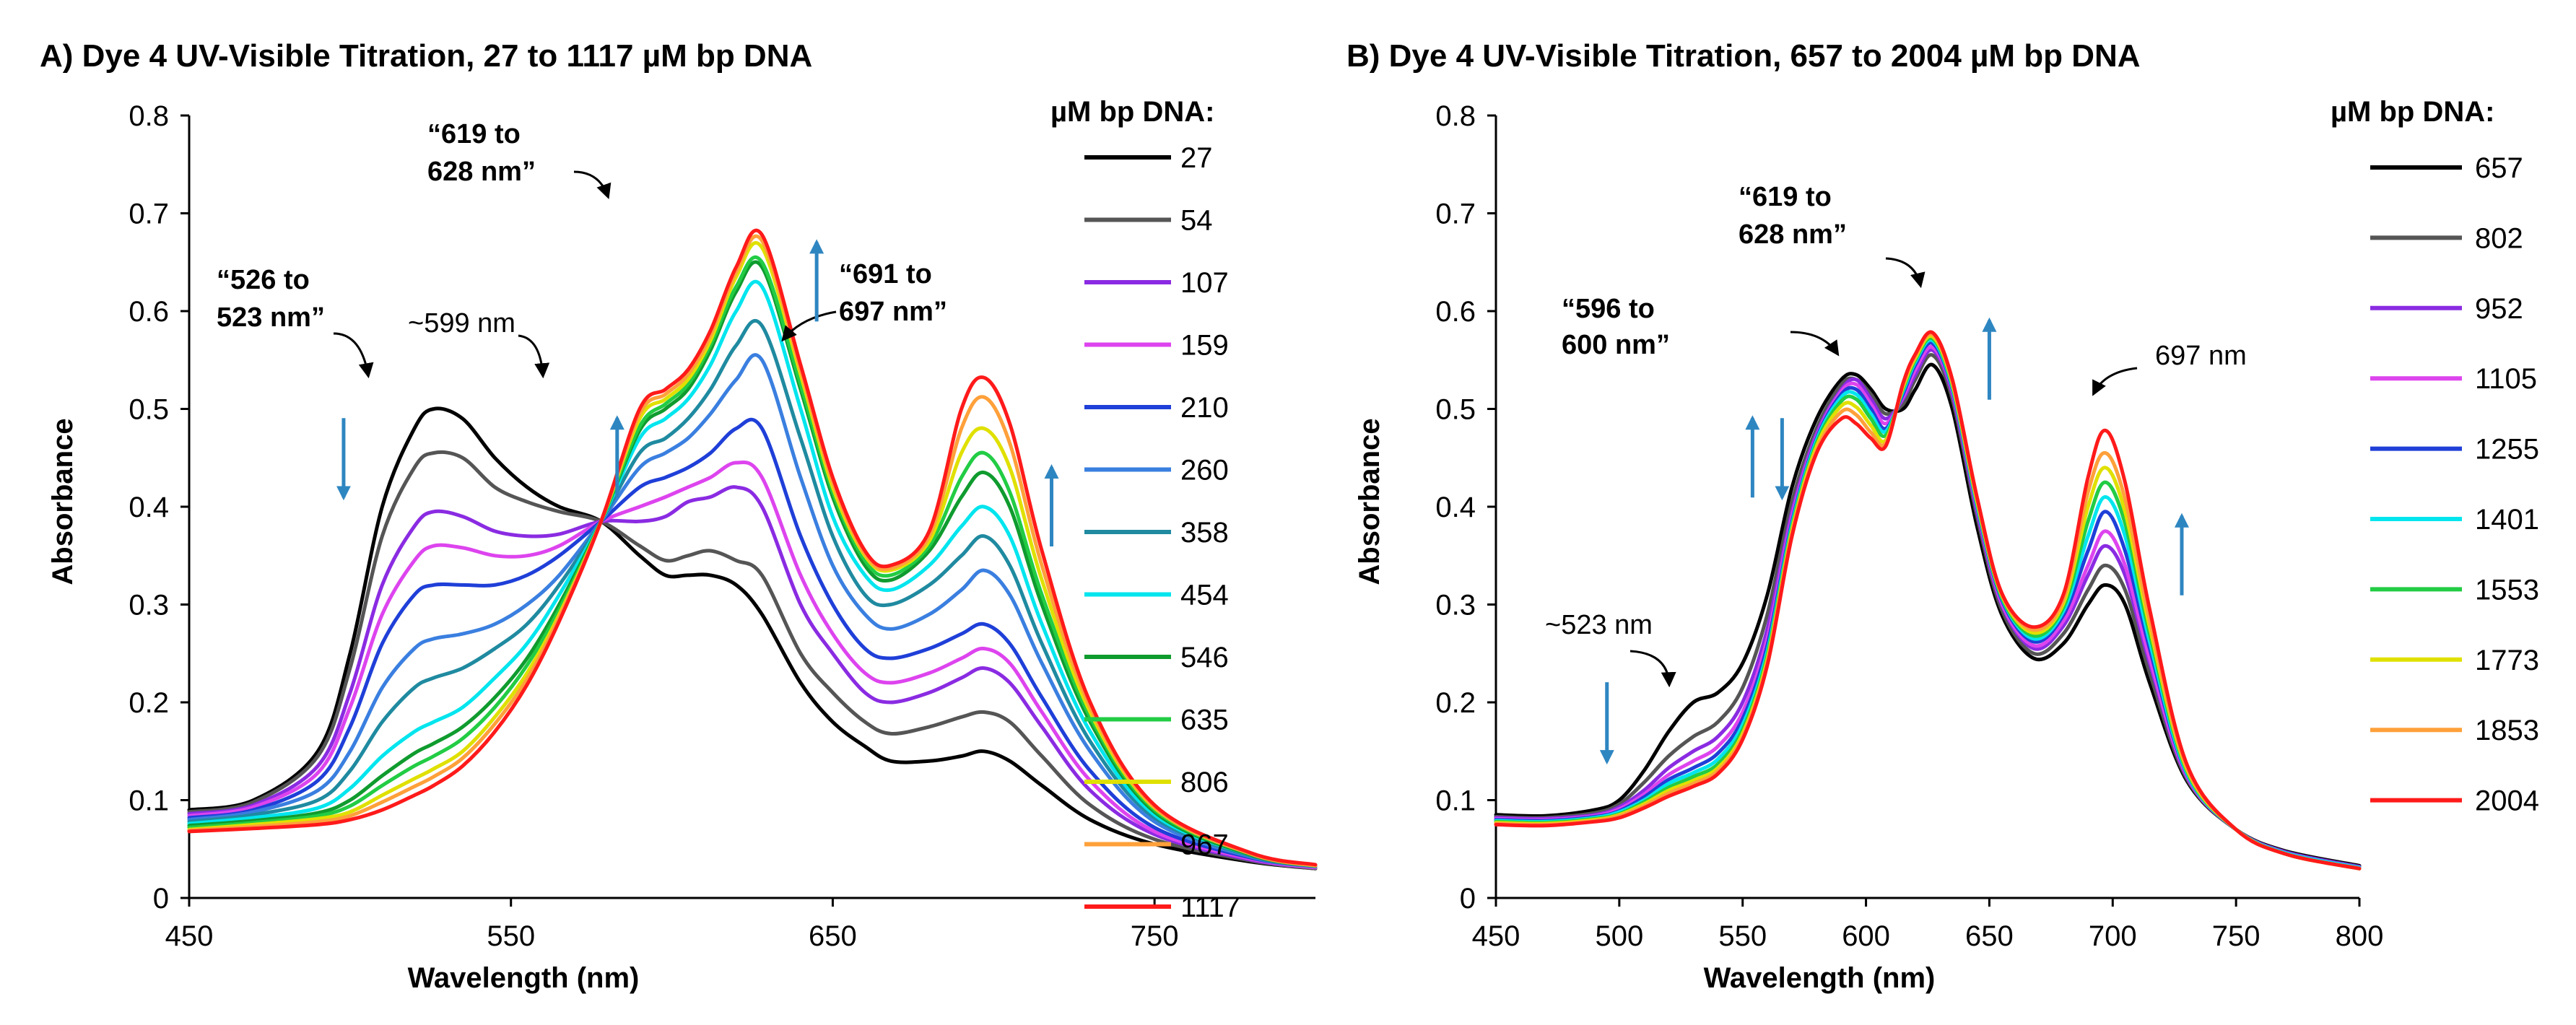  Describe the element at coordinates (263, 280) in the screenshot. I see `panel-a-annotation-text: “526 to` at that location.